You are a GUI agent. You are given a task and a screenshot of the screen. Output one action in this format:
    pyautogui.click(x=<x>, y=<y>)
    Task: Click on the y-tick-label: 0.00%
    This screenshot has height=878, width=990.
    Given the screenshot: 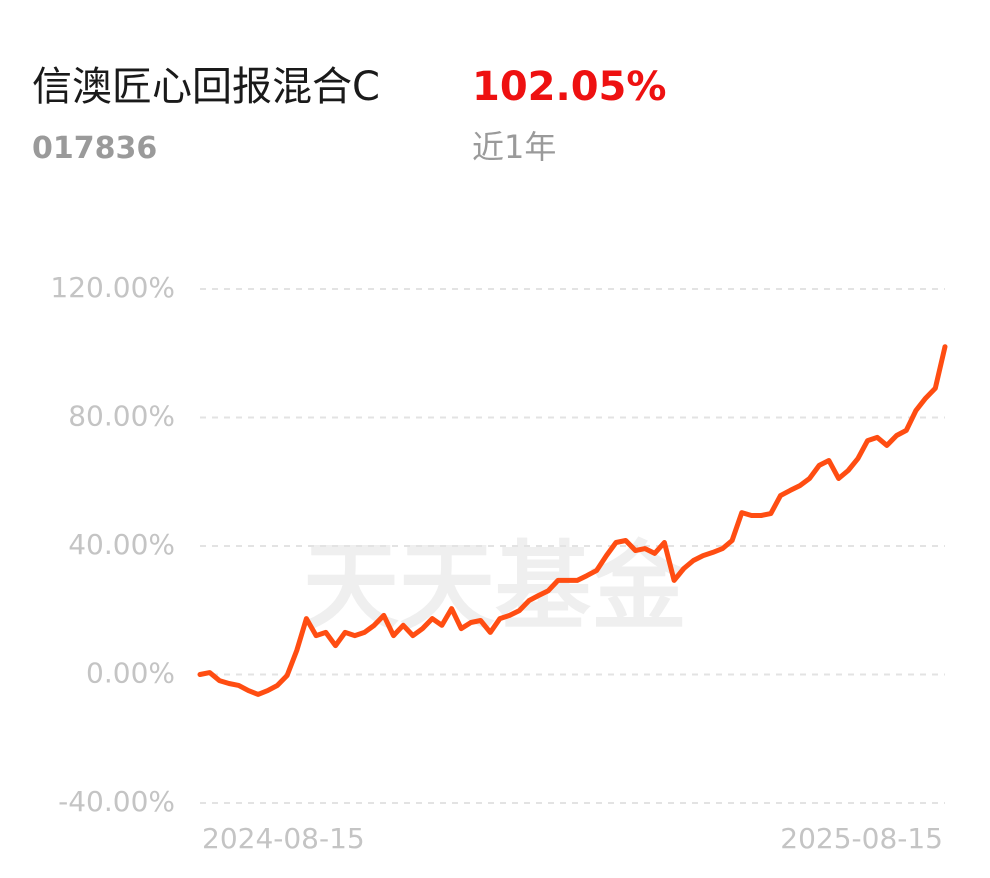 What is the action you would take?
    pyautogui.click(x=130, y=673)
    